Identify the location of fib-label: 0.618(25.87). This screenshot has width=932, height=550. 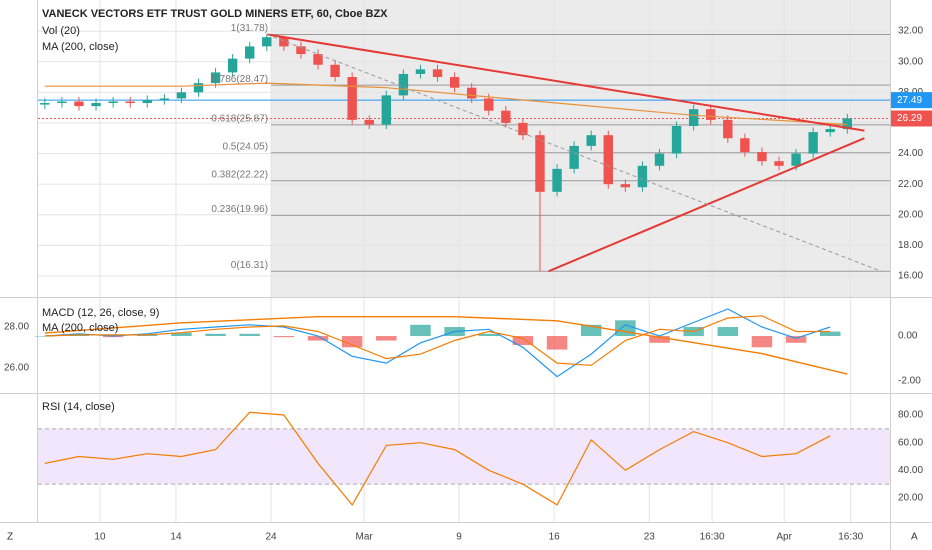
(239, 119).